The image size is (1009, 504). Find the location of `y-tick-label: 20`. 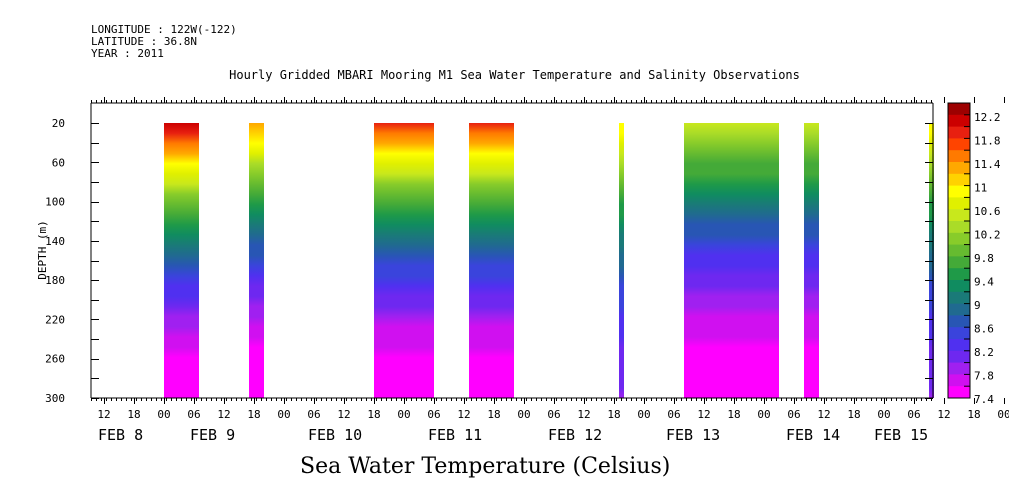

y-tick-label: 20 is located at coordinates (58, 123).